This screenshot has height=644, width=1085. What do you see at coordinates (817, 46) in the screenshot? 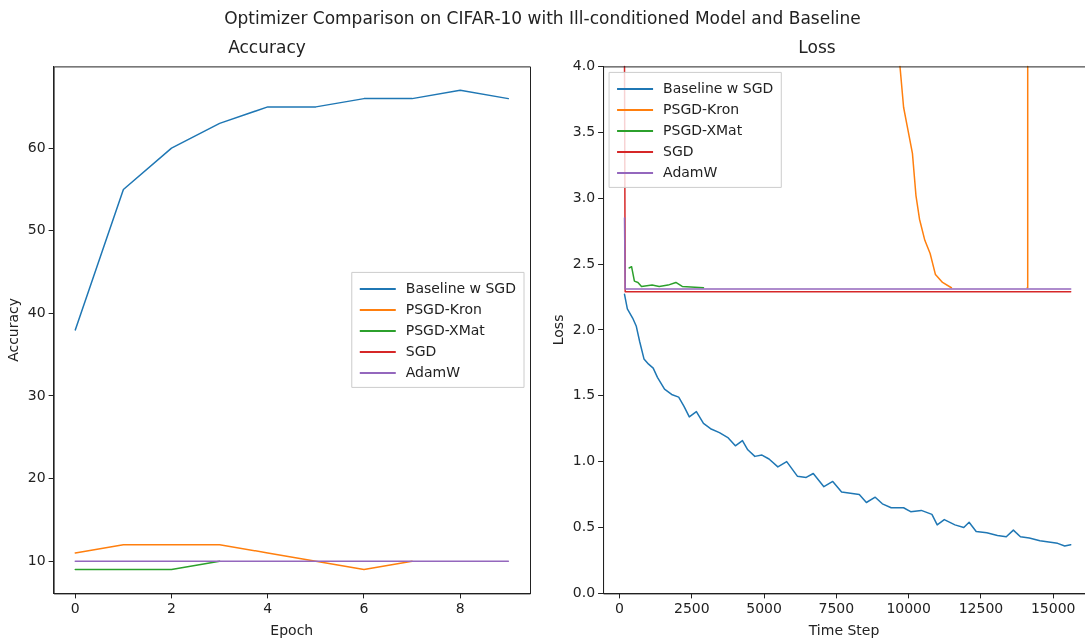
I see `chart-title: Loss` at bounding box center [817, 46].